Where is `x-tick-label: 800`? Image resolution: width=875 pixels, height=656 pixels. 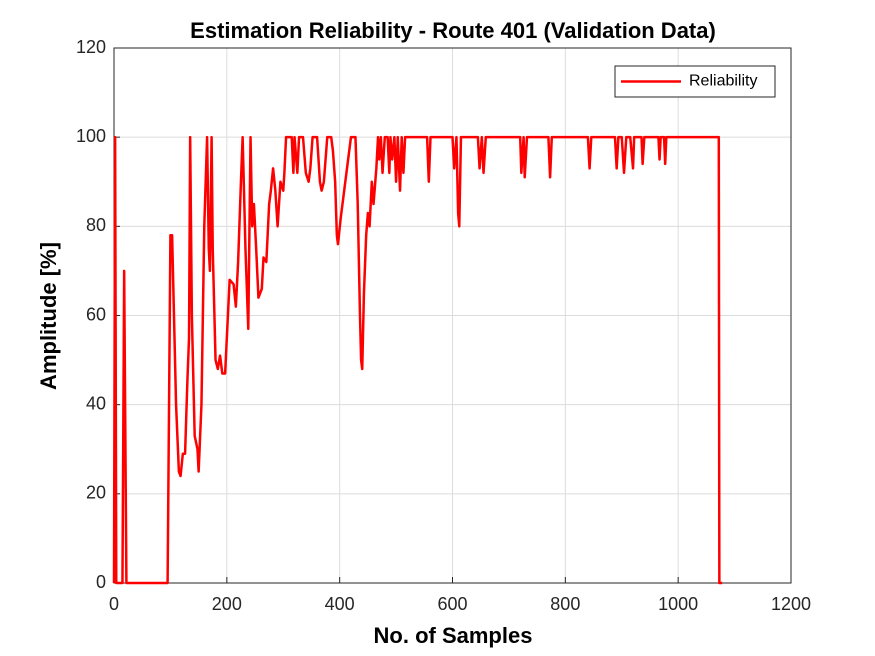 x-tick-label: 800 is located at coordinates (565, 604).